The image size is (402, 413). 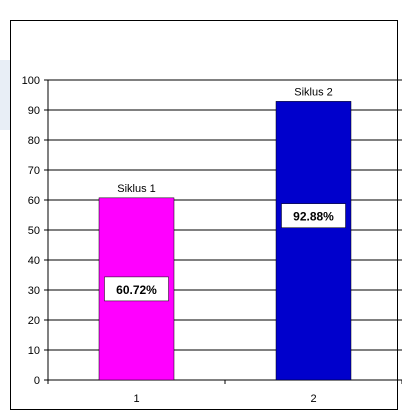 What do you see at coordinates (201, 10) in the screenshot?
I see `top-strip` at bounding box center [201, 10].